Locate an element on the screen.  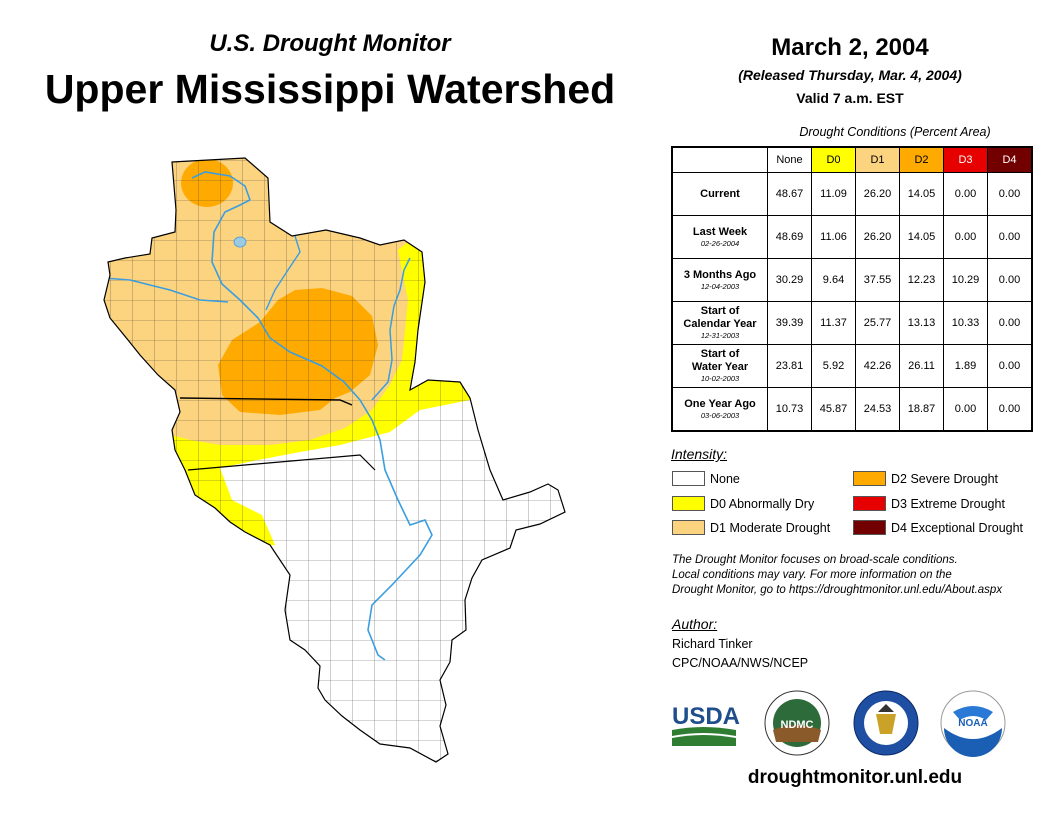
row-label: Start of Water Year 10-02-2003 is located at coordinates (719, 366).